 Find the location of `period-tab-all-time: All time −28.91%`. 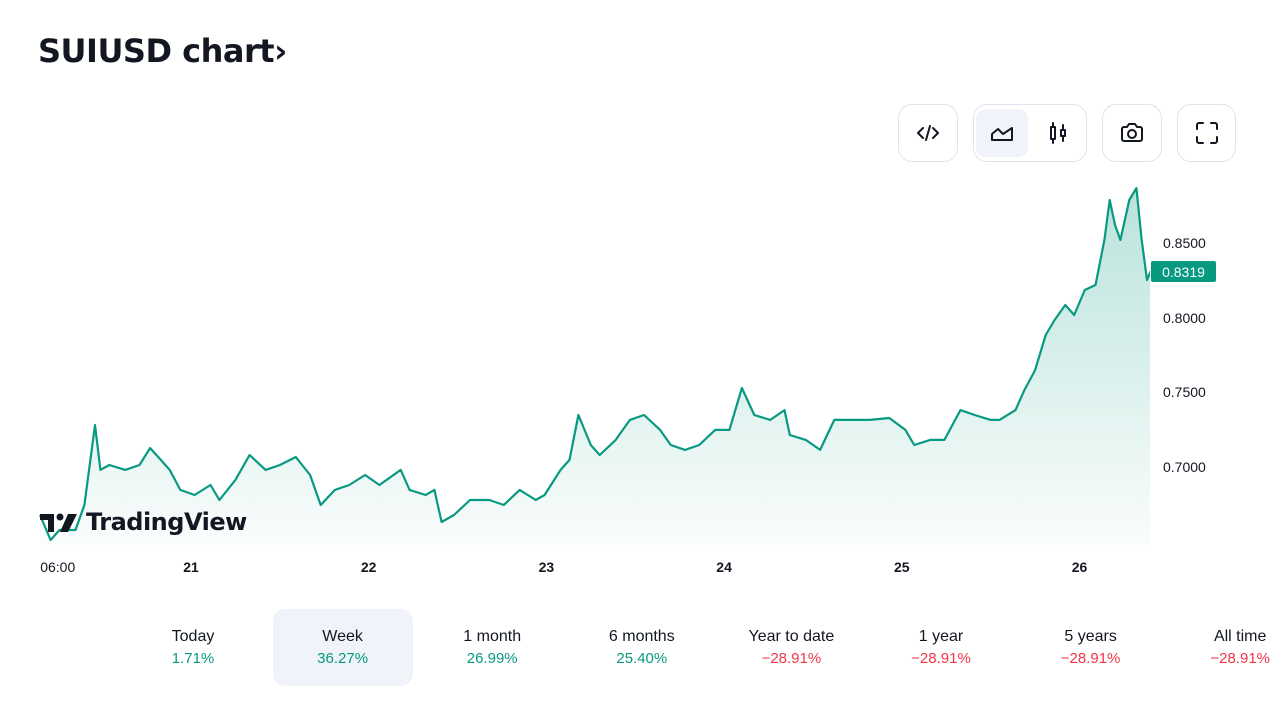

period-tab-all-time: All time −28.91% is located at coordinates (1225, 647).